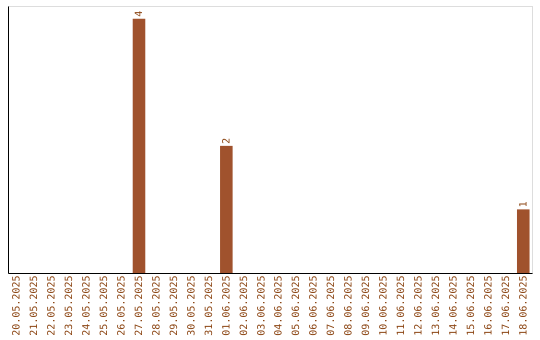  What do you see at coordinates (192, 306) in the screenshot?
I see `x-tick-label: 30.05.2025` at bounding box center [192, 306].